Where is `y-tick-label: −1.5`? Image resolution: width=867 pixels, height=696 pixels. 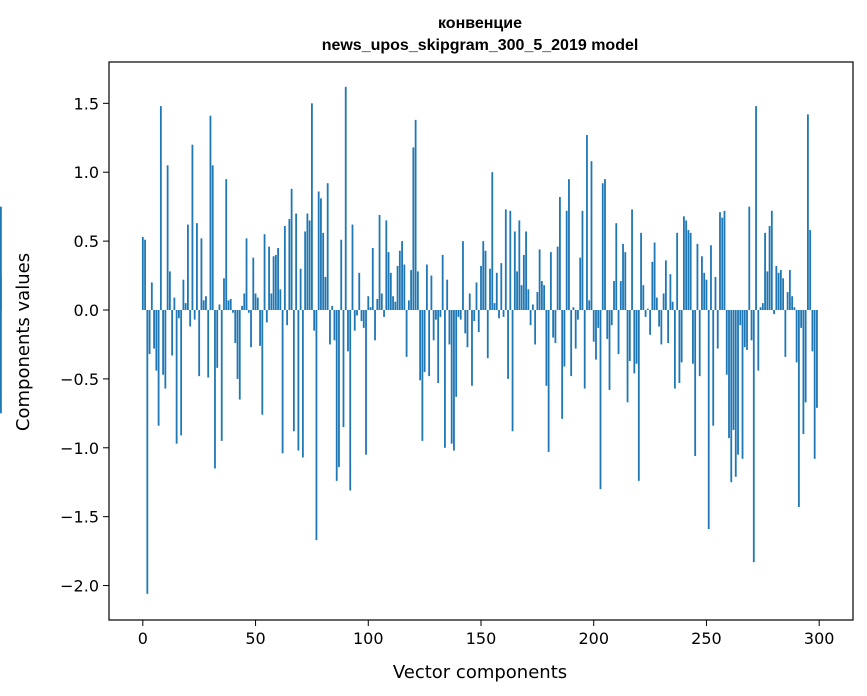 y-tick-label: −1.5 is located at coordinates (79, 517).